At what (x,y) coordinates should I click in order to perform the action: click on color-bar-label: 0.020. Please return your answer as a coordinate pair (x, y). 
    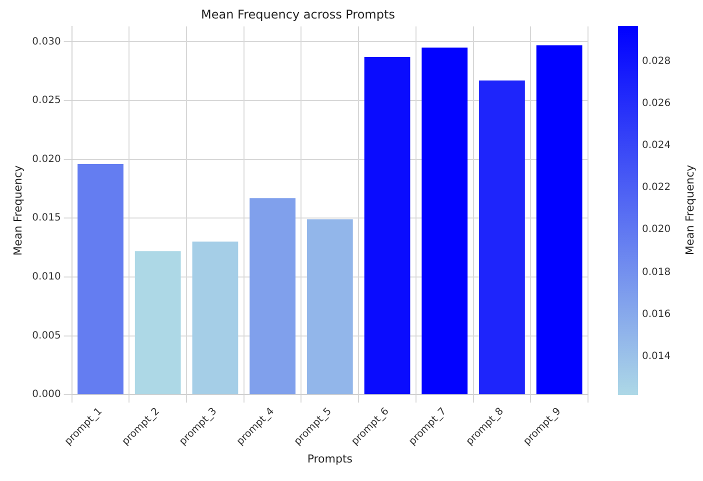
    Looking at the image, I should click on (656, 230).